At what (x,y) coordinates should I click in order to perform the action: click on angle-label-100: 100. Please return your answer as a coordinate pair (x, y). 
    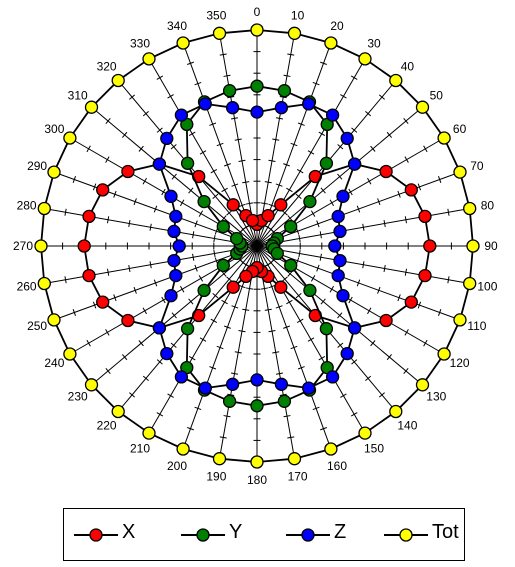
    Looking at the image, I should click on (487, 287).